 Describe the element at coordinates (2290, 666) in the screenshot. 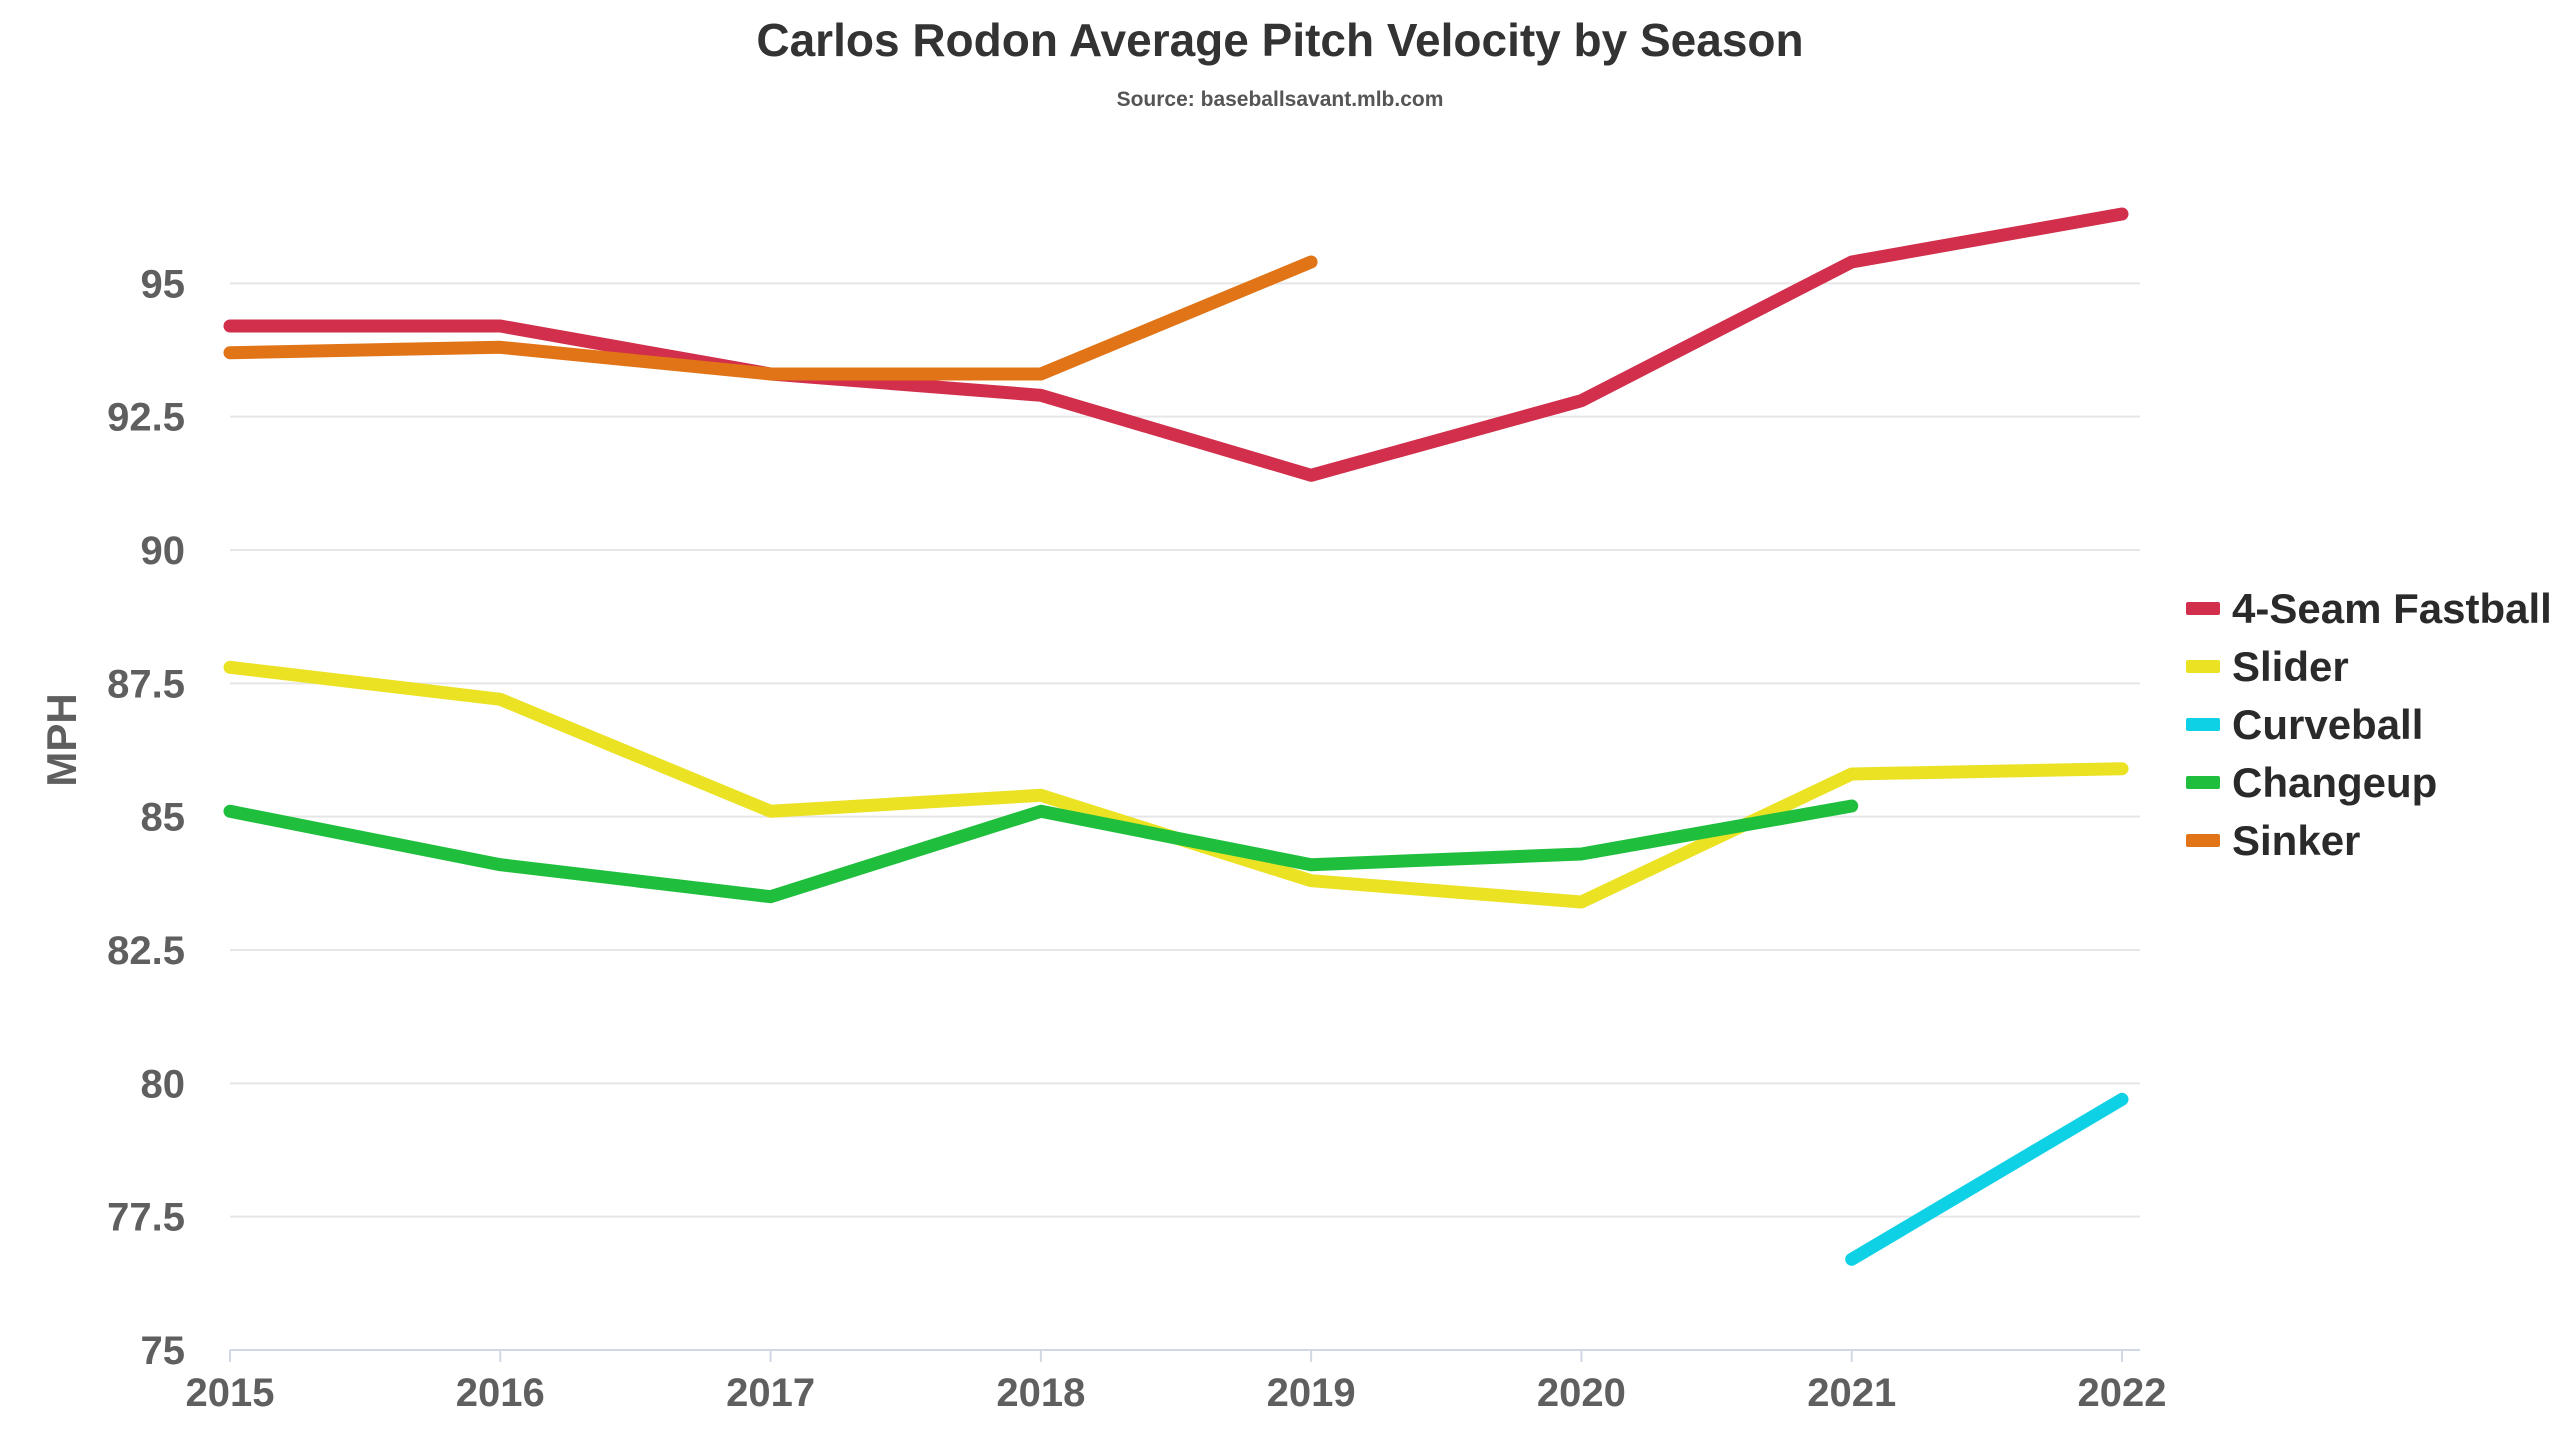

I see `legend-label: Slider` at that location.